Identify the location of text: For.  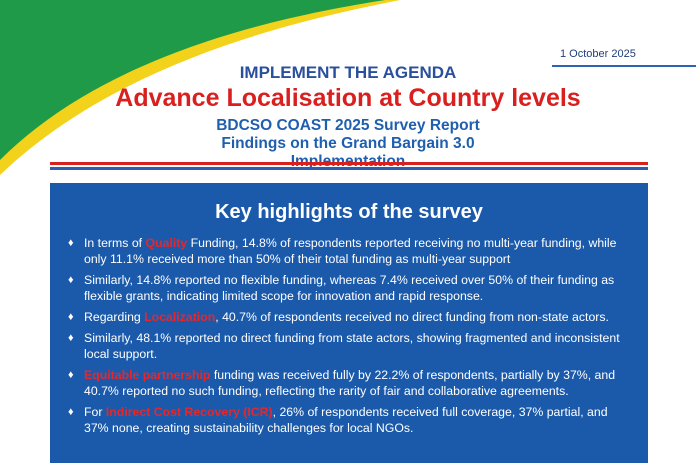
(95, 412).